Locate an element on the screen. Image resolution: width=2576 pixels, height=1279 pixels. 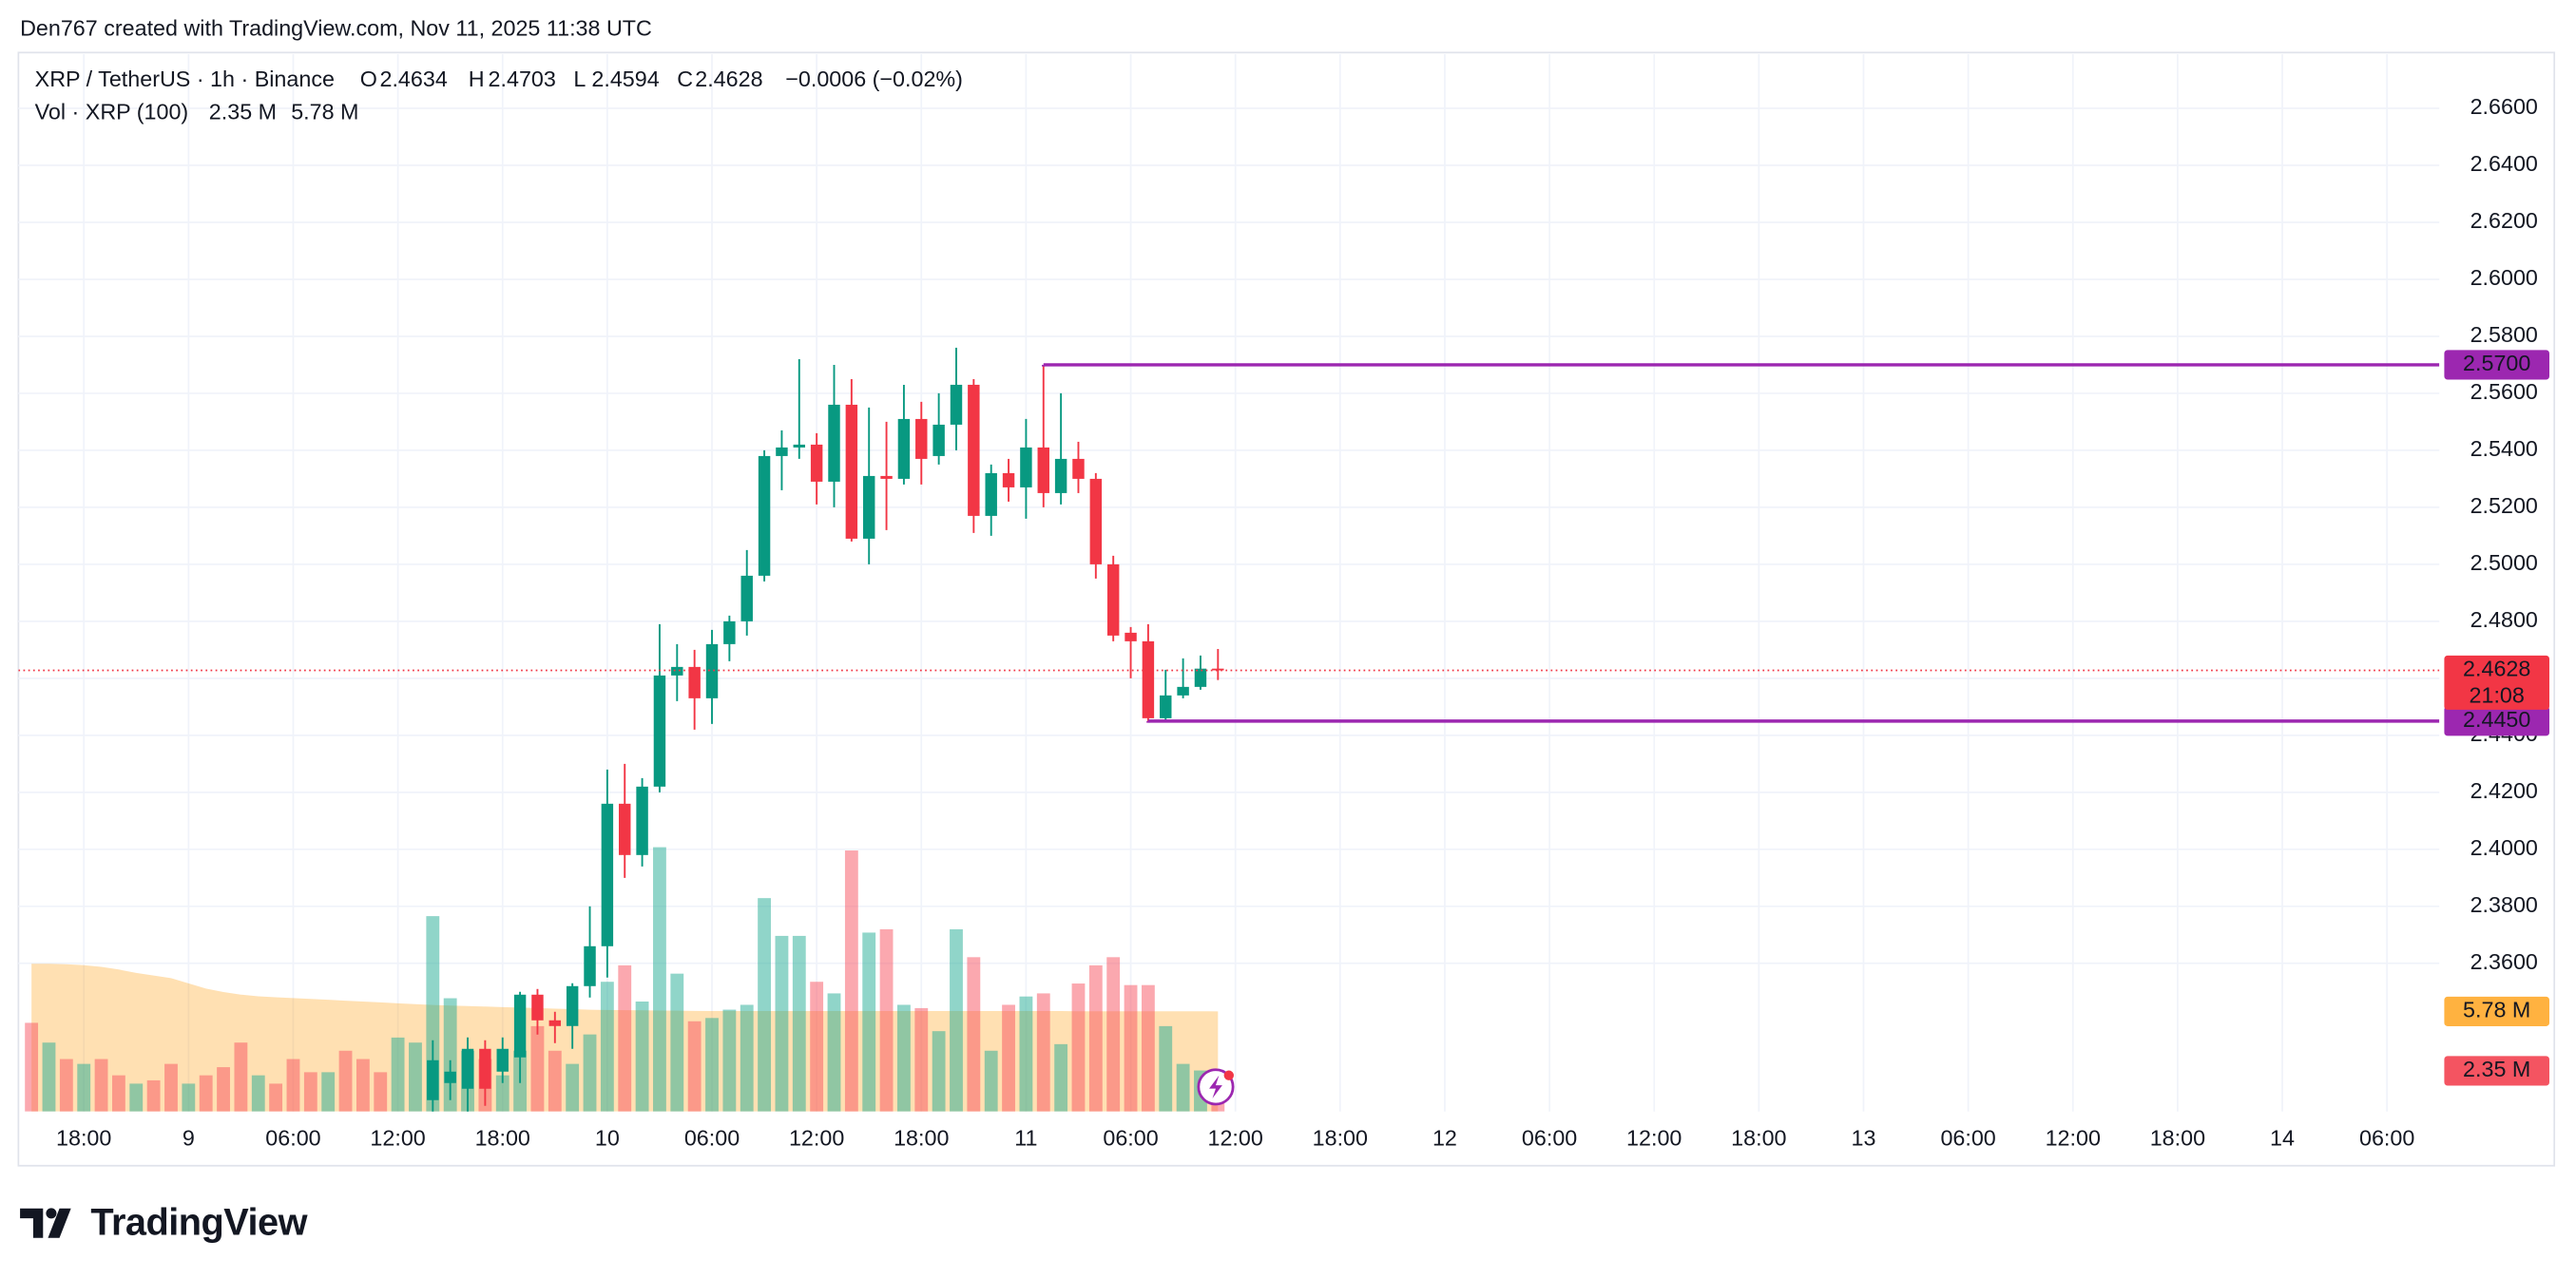
x-tick-label: 9 is located at coordinates (189, 1138).